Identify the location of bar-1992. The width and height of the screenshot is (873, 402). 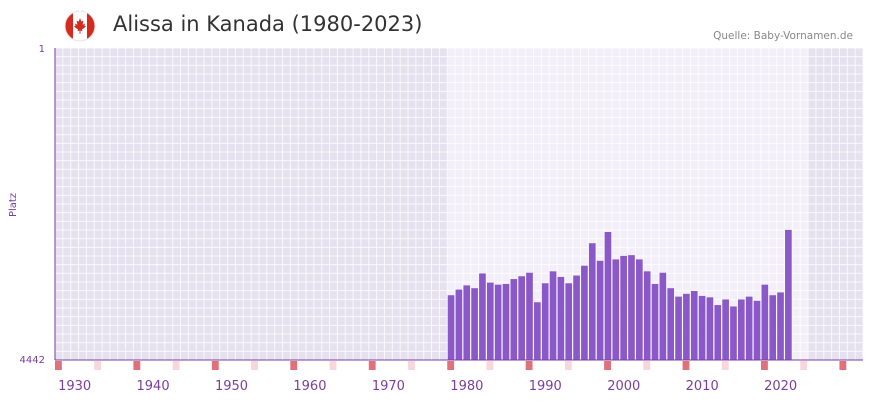
(561, 318).